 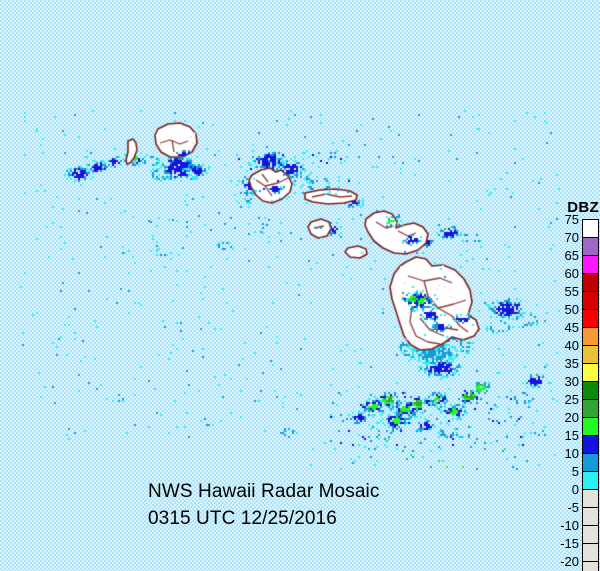 What do you see at coordinates (571, 453) in the screenshot?
I see `colorbar-tick-label: 10` at bounding box center [571, 453].